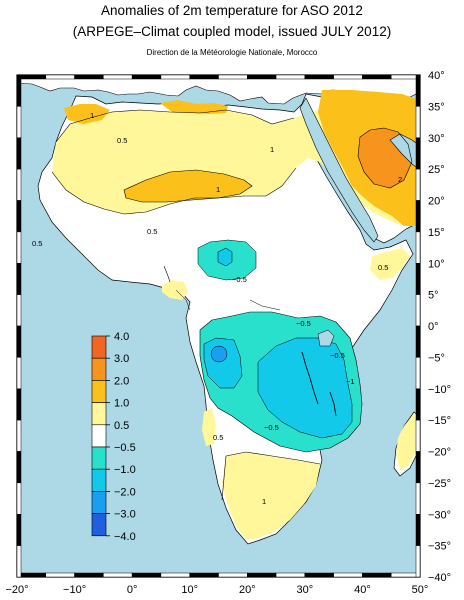 This screenshot has width=464, height=600. Describe the element at coordinates (167, 274) in the screenshot. I see `volta-lake` at that location.